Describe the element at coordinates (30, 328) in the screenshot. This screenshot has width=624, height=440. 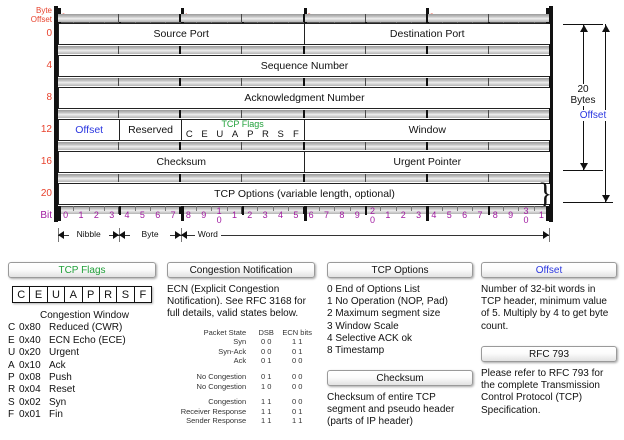
I see `tcp-flag-hex: 0x80` at that location.